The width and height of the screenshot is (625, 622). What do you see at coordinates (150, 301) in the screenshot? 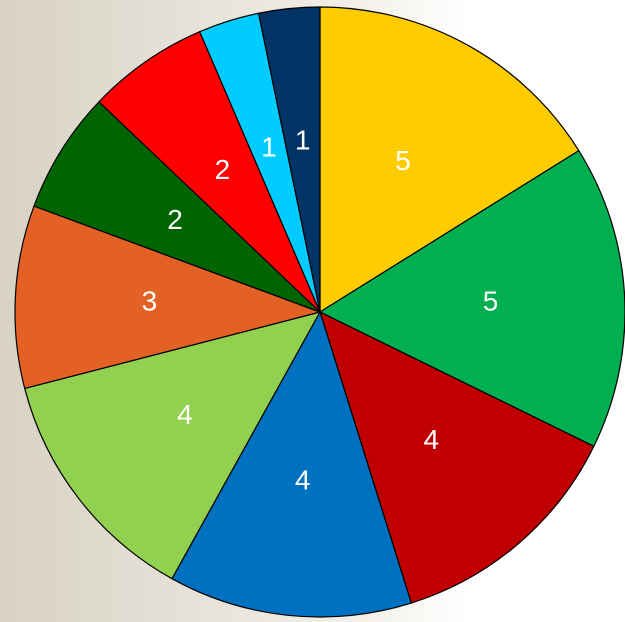
I see `data-label: 3` at bounding box center [150, 301].